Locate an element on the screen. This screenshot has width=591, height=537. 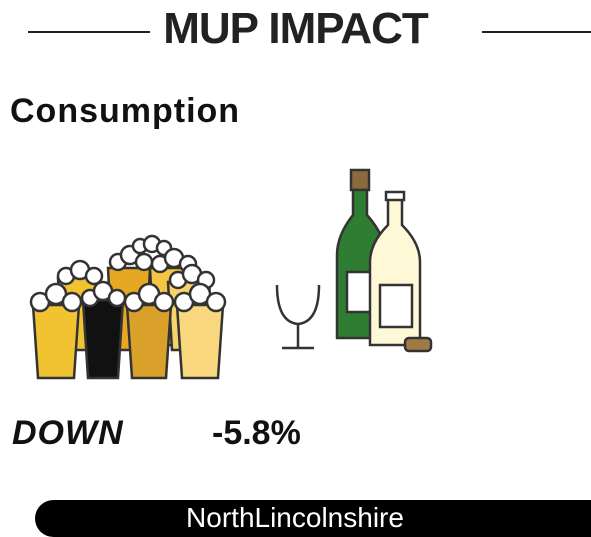
region-label: NorthLincolnshire is located at coordinates (295, 517).